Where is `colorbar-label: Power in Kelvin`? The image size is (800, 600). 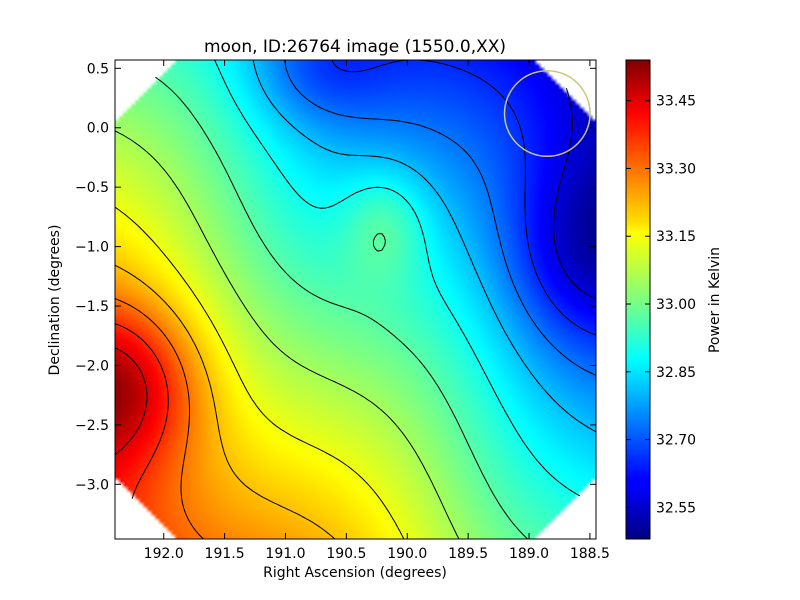
colorbar-label: Power in Kelvin is located at coordinates (715, 300).